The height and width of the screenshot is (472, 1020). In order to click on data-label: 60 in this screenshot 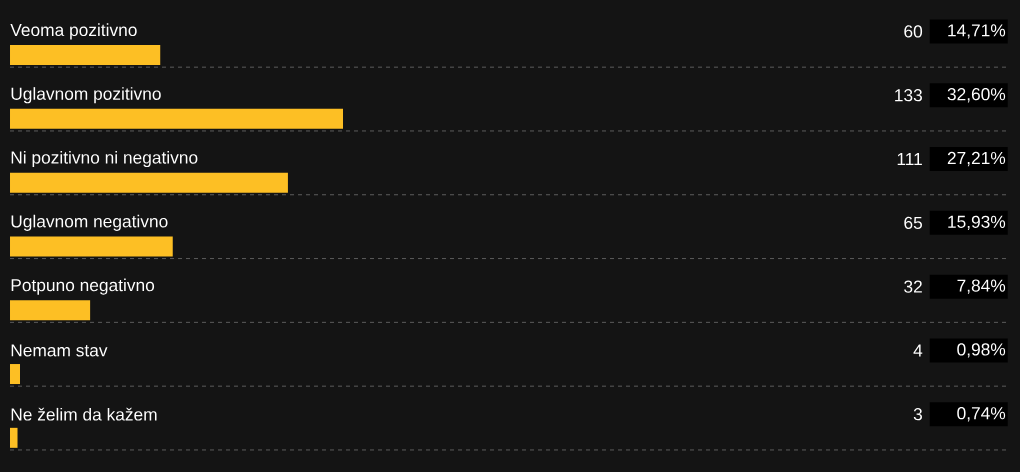, I will do `click(913, 31)`.